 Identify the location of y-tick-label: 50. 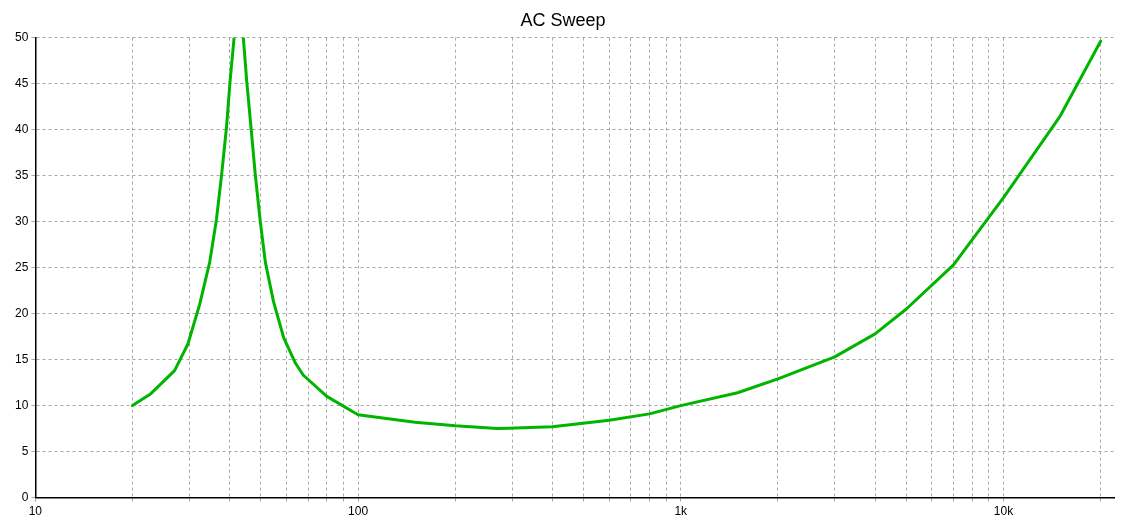
(21, 36).